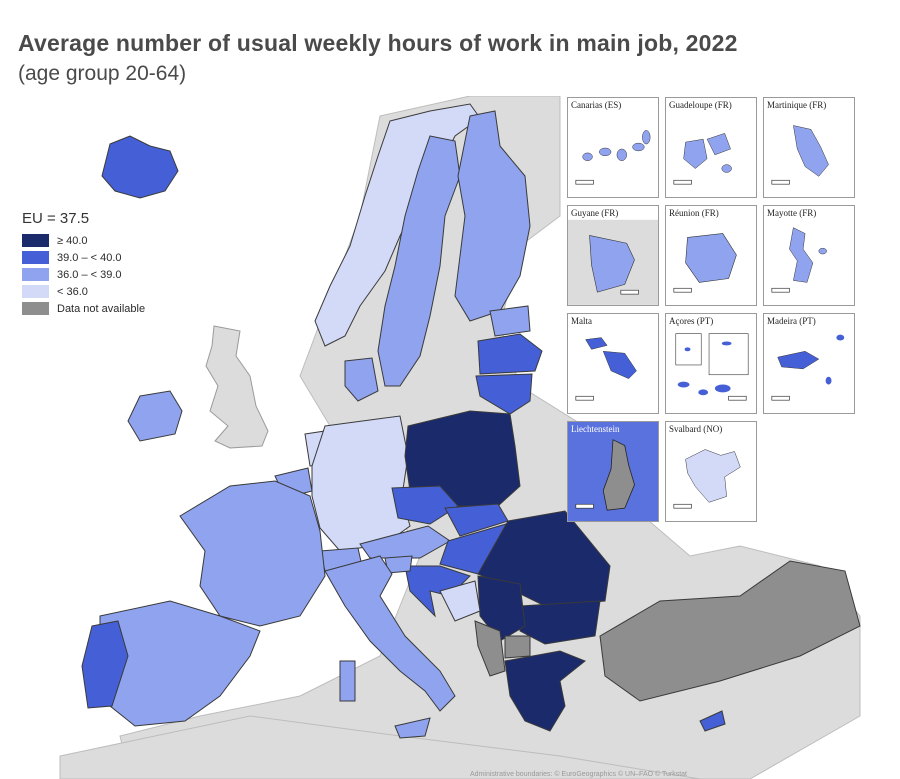  Describe the element at coordinates (705, 263) in the screenshot. I see `reunion-shape` at that location.